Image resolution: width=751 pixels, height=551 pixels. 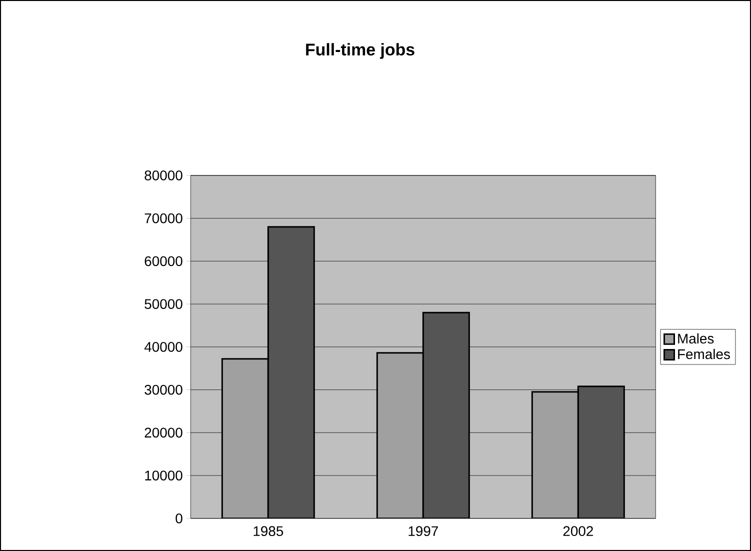 What do you see at coordinates (578, 531) in the screenshot?
I see `x-tick-label: 2002` at bounding box center [578, 531].